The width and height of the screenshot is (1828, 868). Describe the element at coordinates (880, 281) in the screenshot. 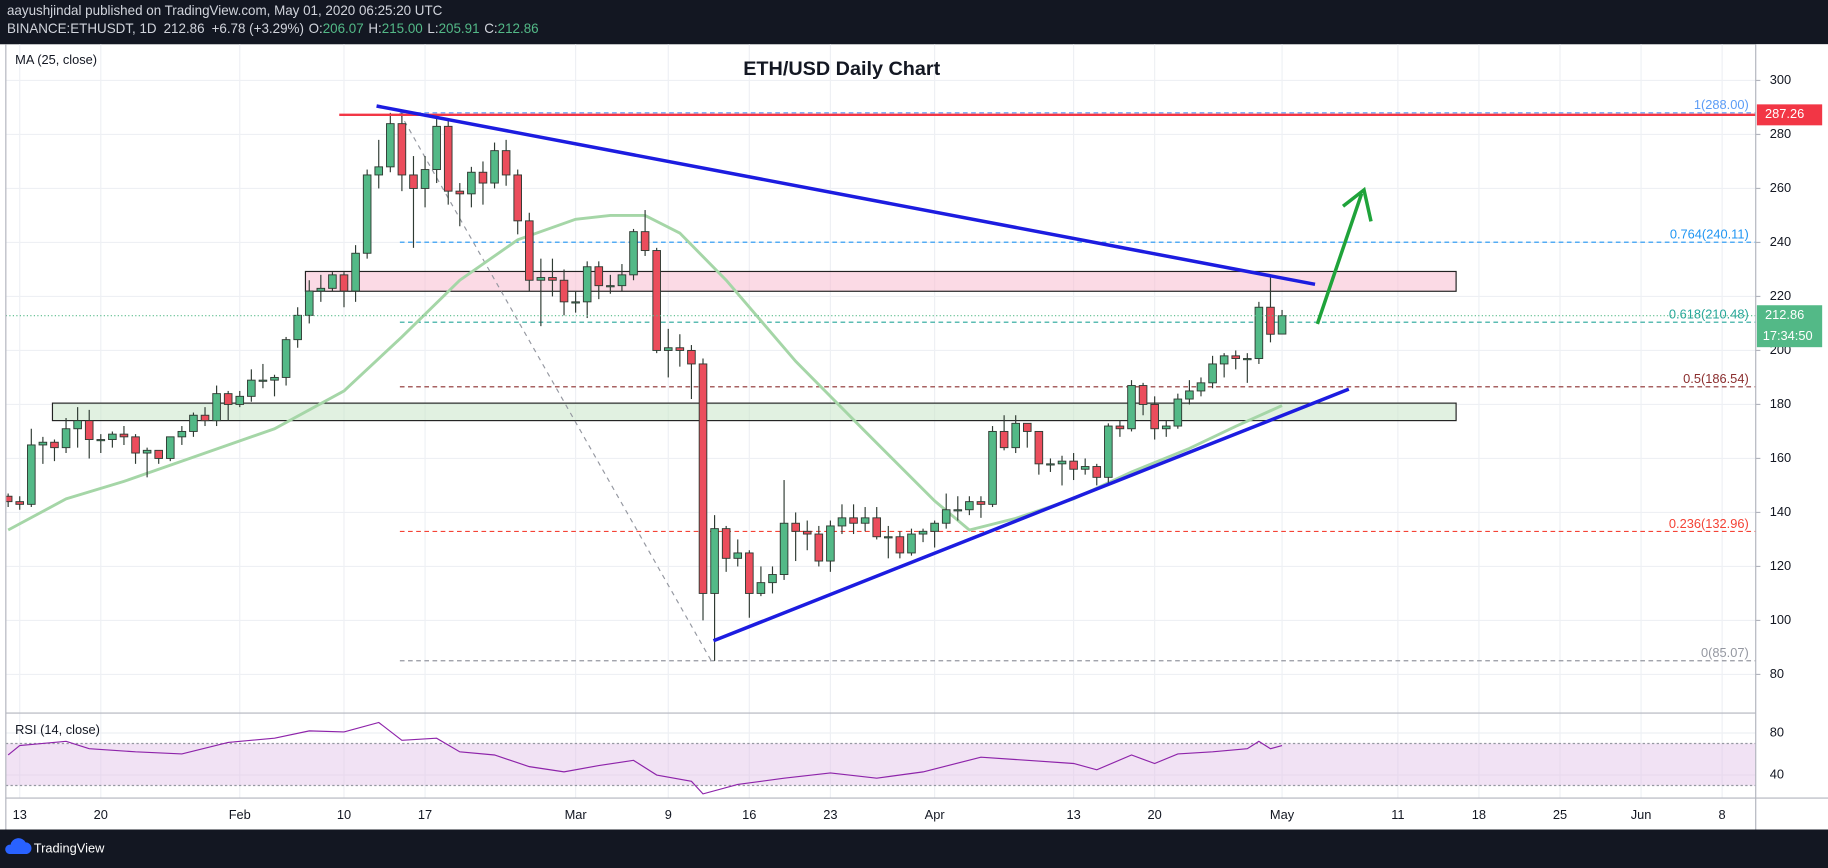

I see `resistance-zone` at that location.